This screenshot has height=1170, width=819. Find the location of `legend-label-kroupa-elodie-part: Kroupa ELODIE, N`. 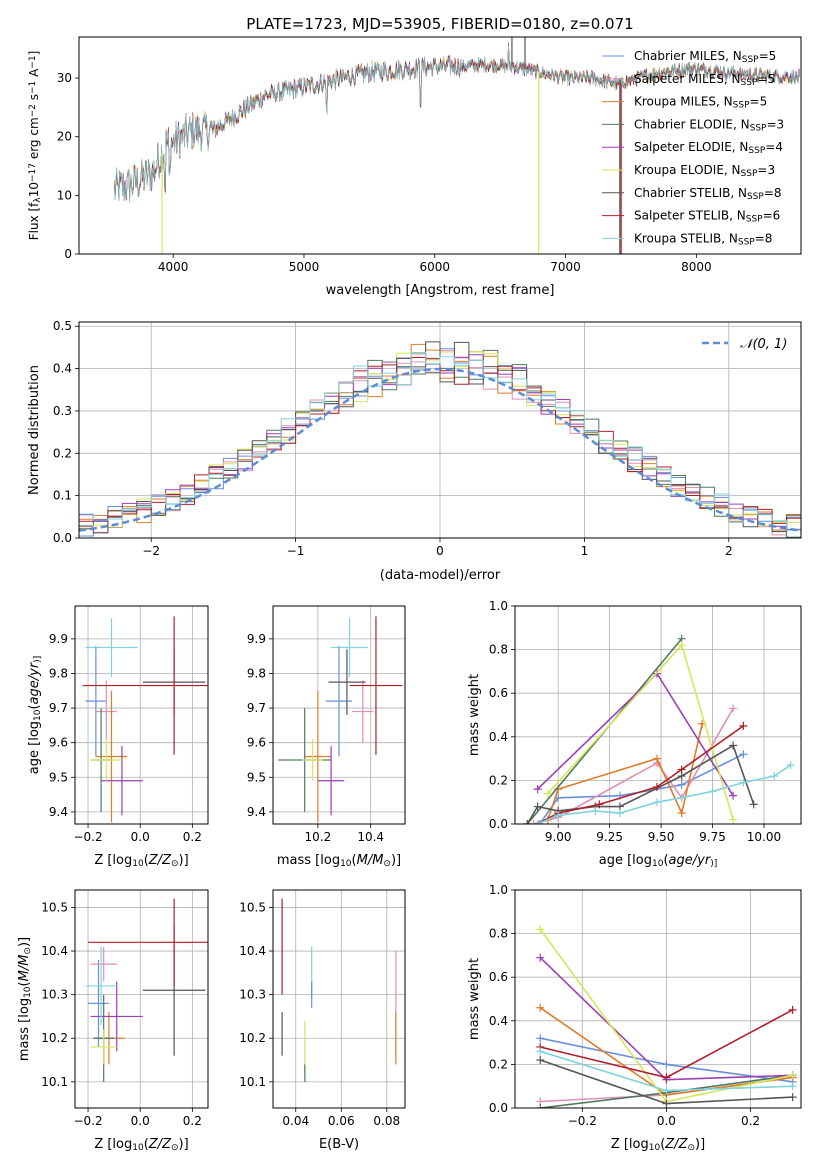

legend-label-kroupa-elodie-part: Kroupa ELODIE, N is located at coordinates (687, 170).